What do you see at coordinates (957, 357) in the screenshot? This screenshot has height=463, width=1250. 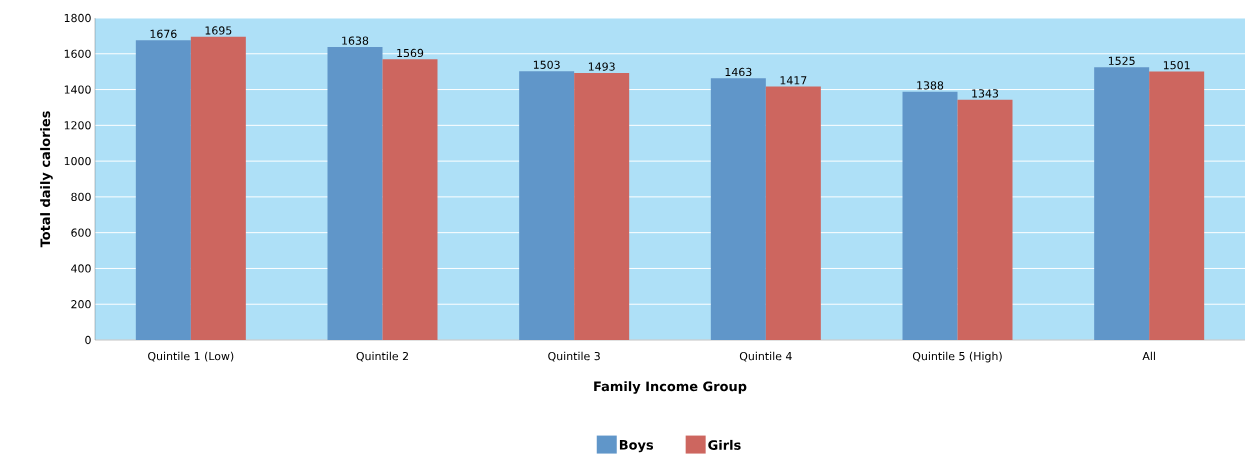 I see `x-tick-label: Quintile 5 (High)` at bounding box center [957, 357].